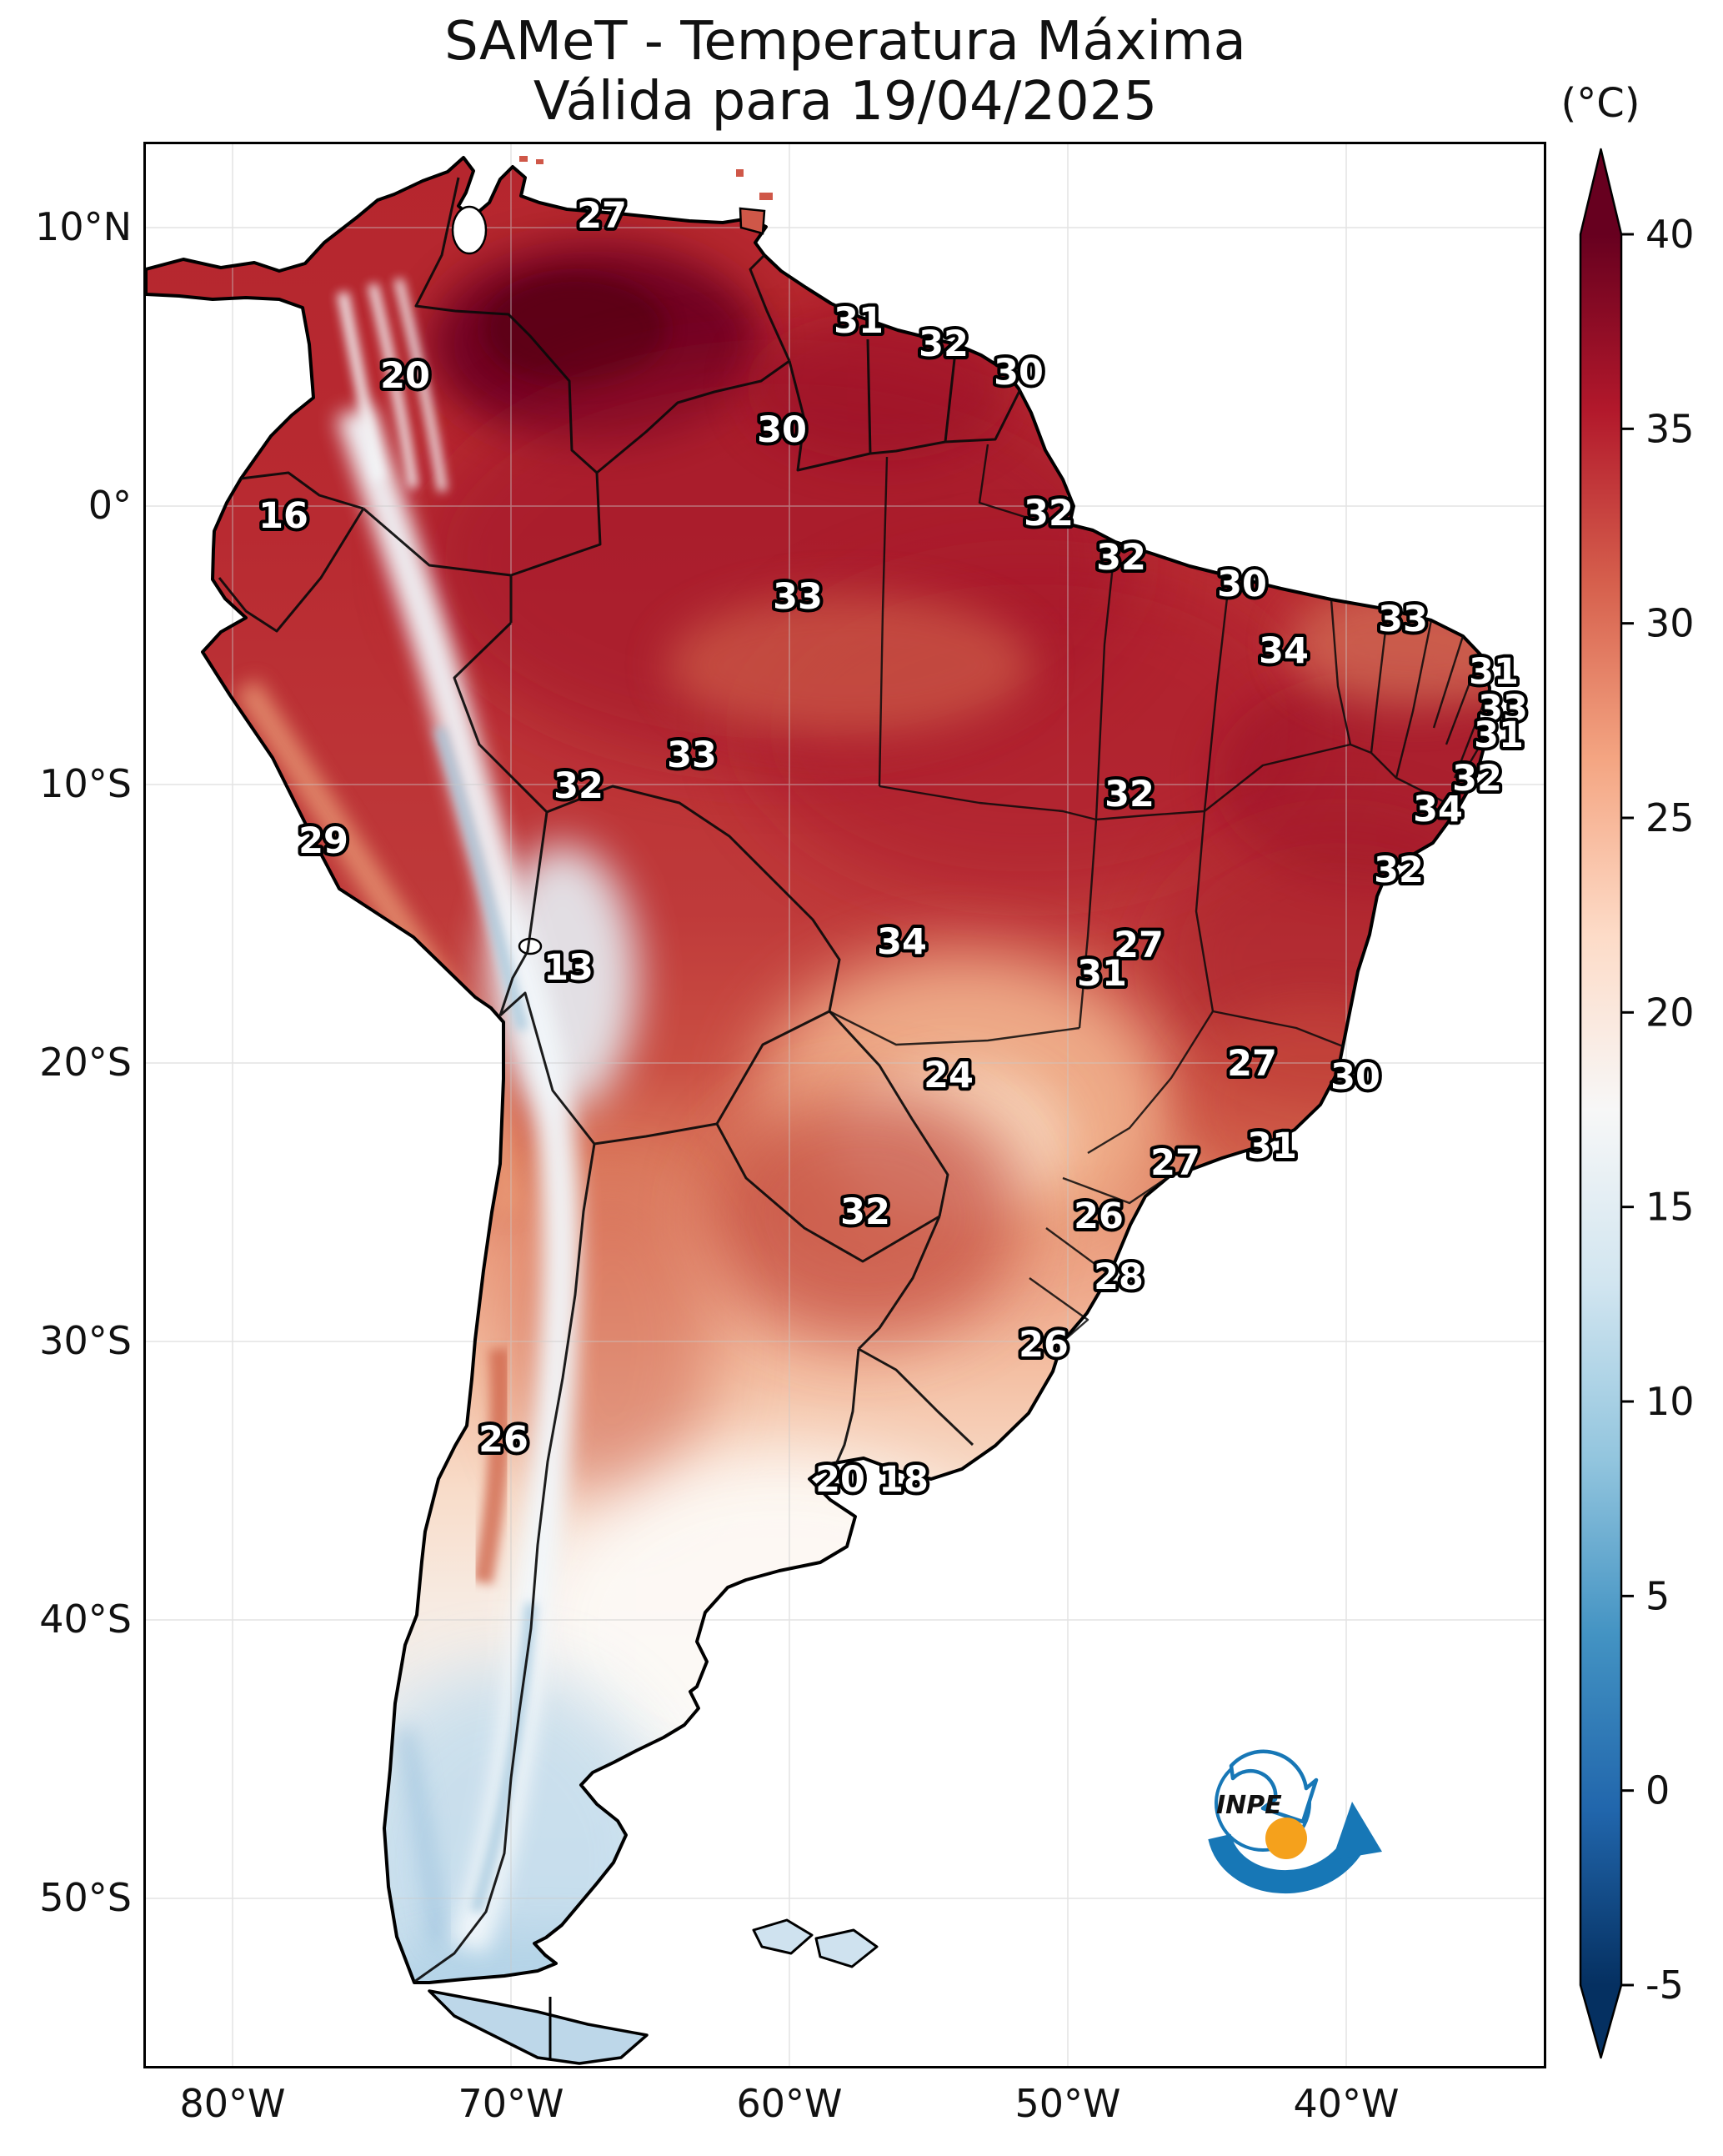 This screenshot has height=2156, width=1723. I want to click on title-line-2: Válida para 19/04/2025, so click(845, 102).